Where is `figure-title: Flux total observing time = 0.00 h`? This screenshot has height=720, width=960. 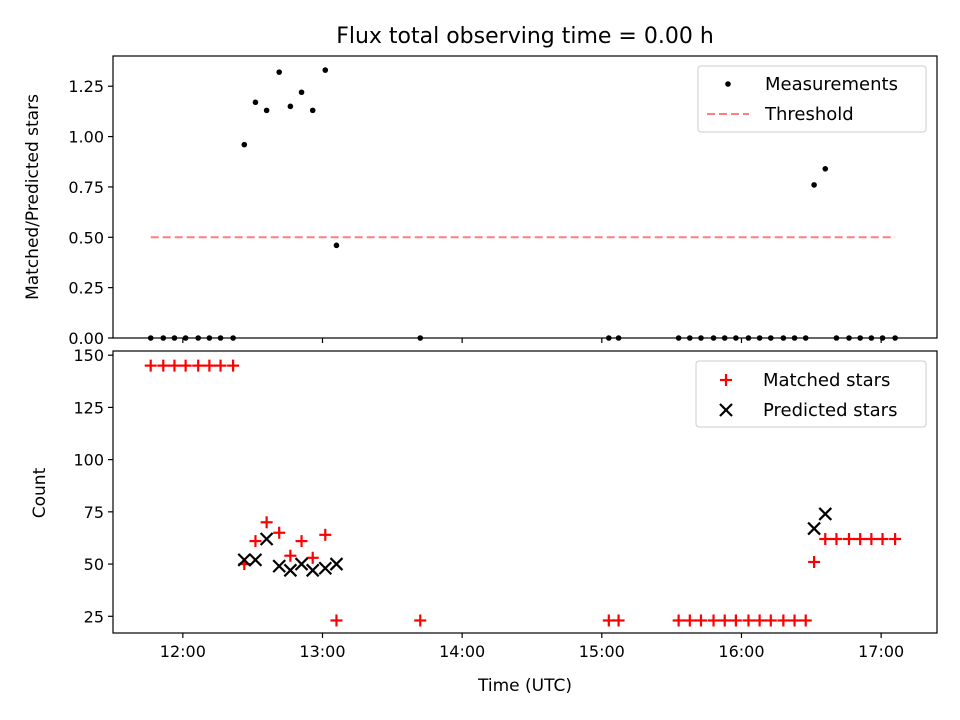 figure-title: Flux total observing time = 0.00 h is located at coordinates (525, 36).